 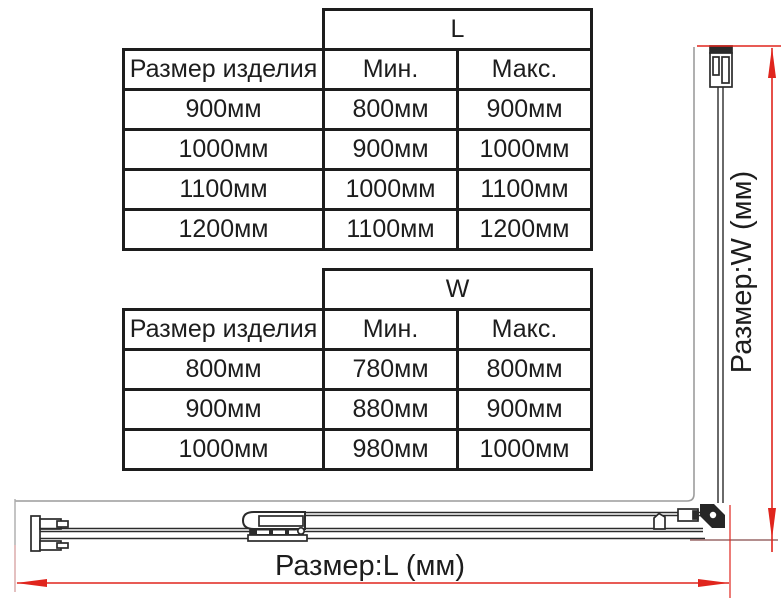 I want to click on table-l-header-row: Размер изделия Мин. Макс., so click(x=357, y=69).